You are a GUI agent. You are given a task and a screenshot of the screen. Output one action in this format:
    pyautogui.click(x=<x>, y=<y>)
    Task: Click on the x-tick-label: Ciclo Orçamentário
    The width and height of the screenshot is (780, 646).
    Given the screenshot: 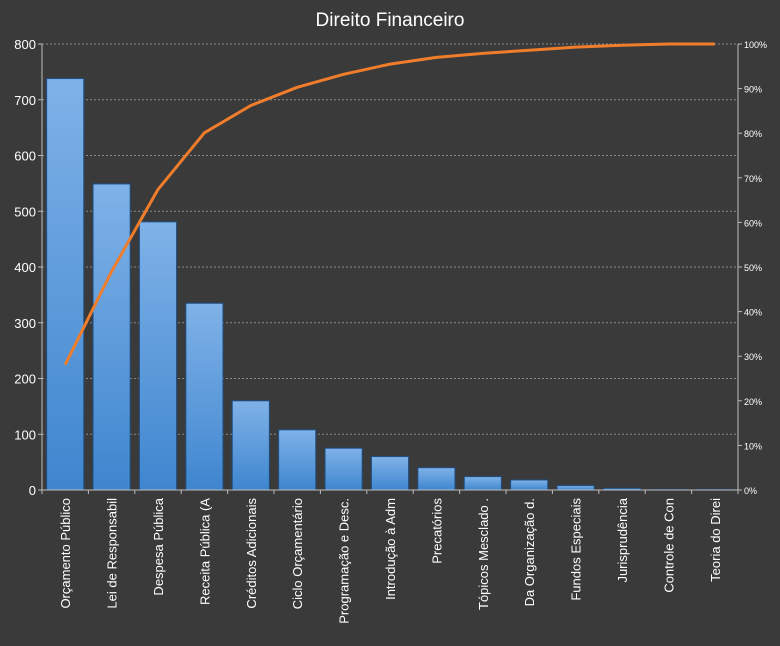 What is the action you would take?
    pyautogui.click(x=297, y=553)
    